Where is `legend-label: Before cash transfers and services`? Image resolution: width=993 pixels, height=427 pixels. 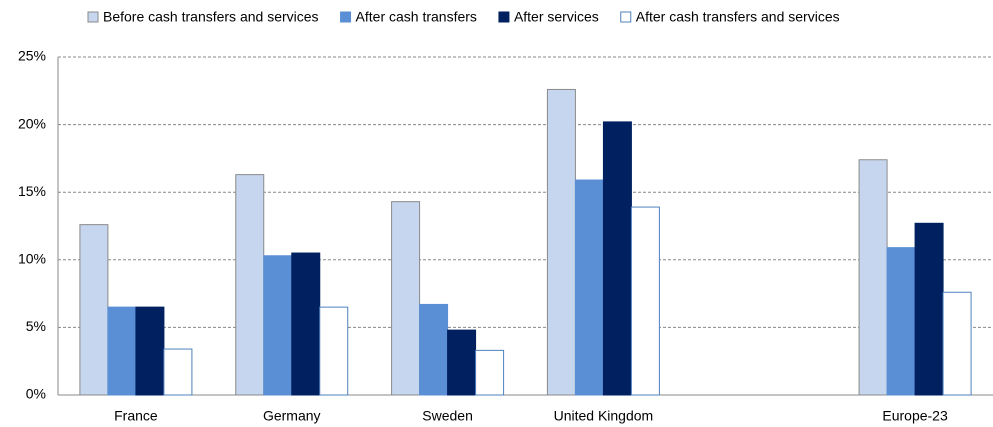
legend-label: Before cash transfers and services is located at coordinates (211, 17).